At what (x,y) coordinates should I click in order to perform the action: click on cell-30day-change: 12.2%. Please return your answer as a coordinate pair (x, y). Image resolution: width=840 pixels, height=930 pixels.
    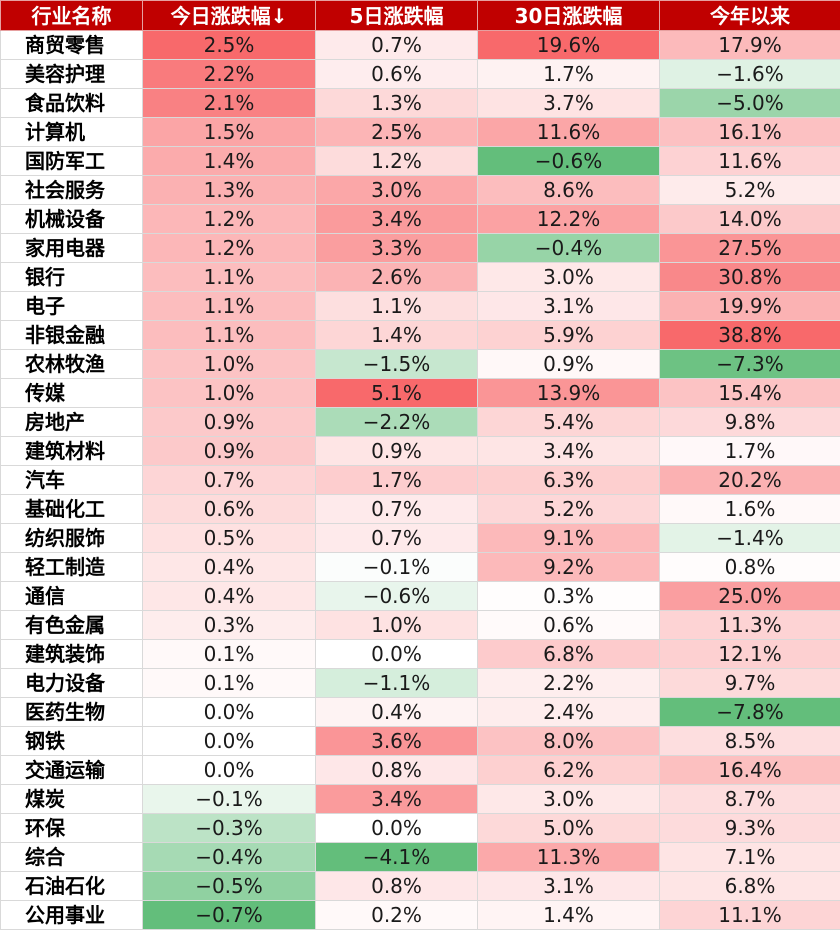
    Looking at the image, I should click on (569, 219).